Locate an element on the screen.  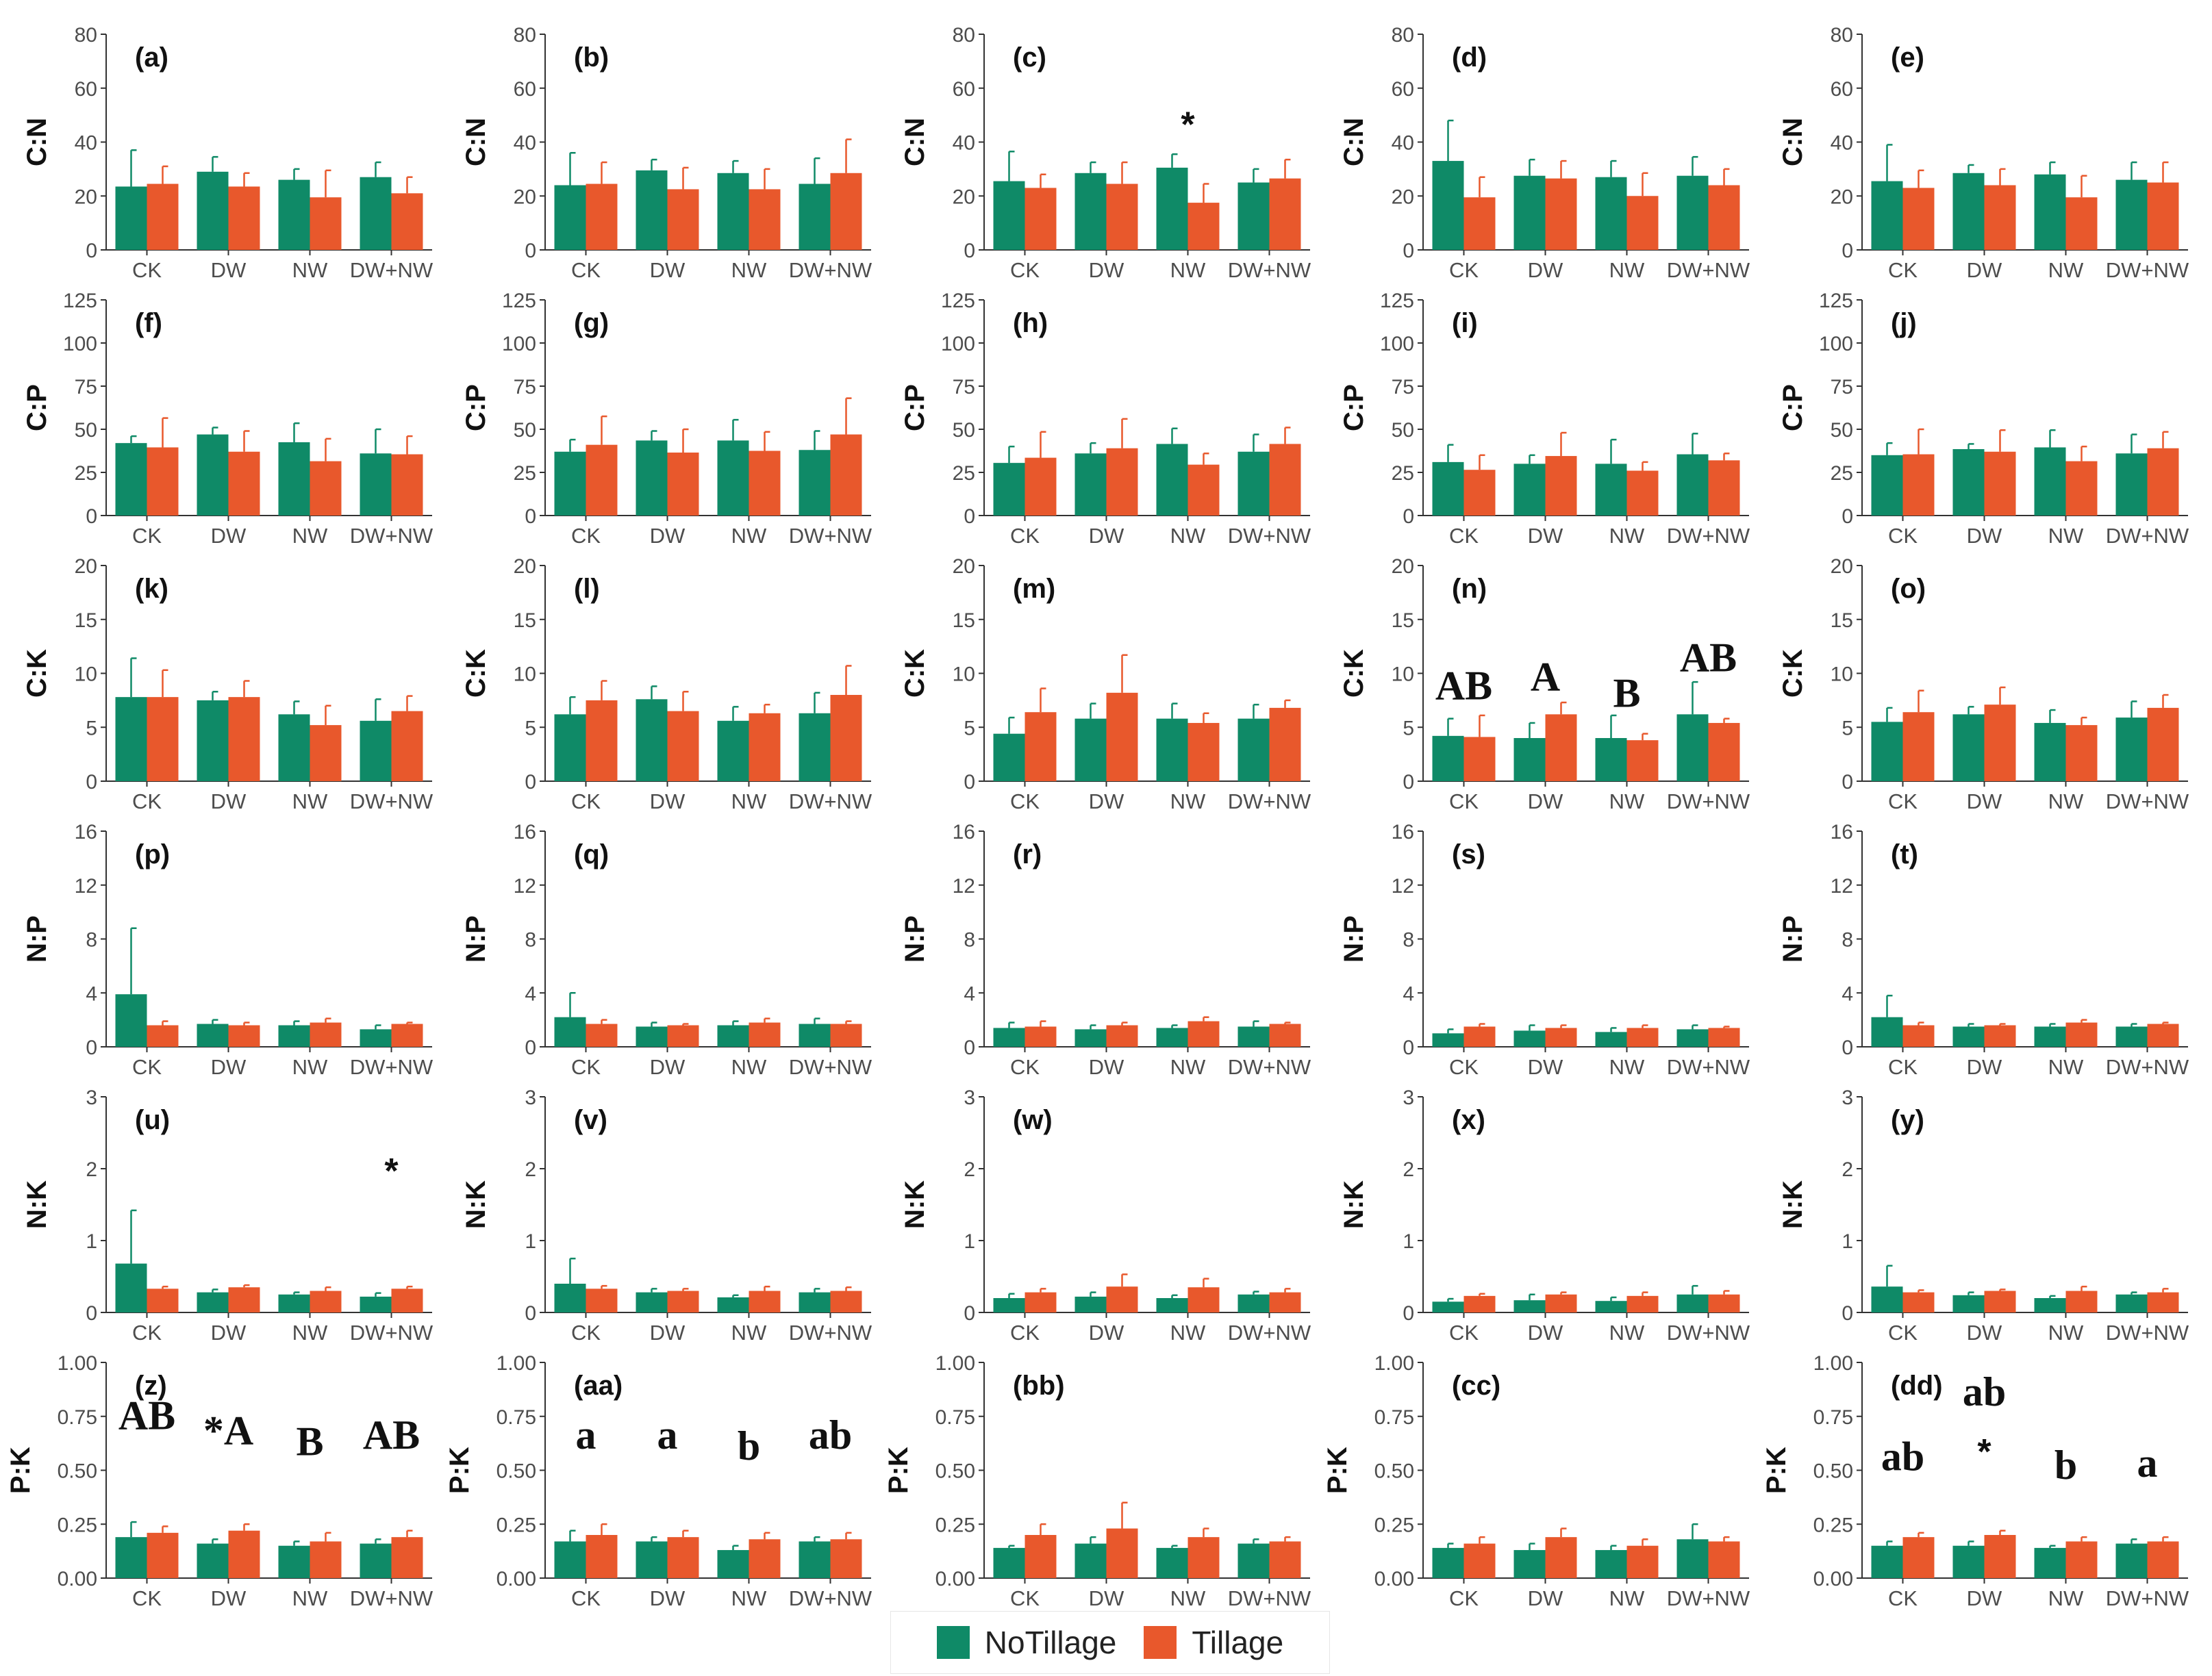
y-tick-label: 20 is located at coordinates (86, 197).